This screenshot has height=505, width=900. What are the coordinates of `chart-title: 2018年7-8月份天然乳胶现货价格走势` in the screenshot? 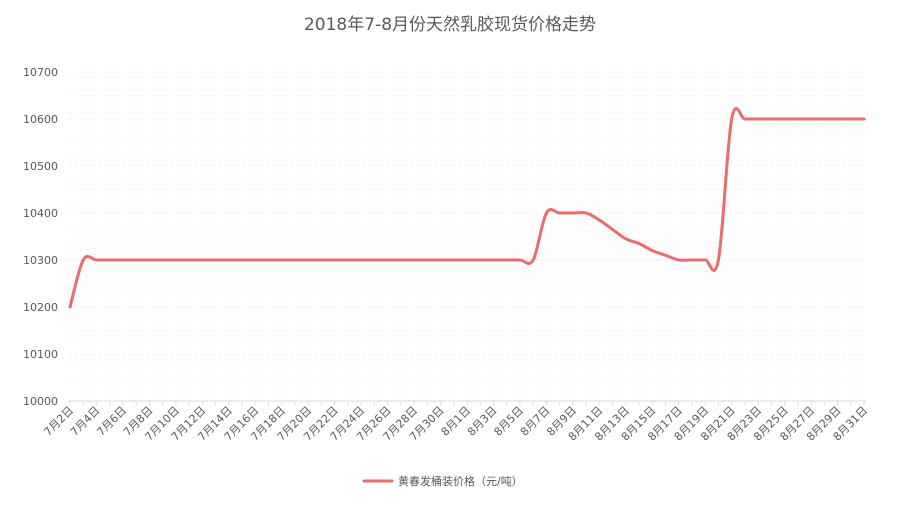 It's located at (450, 25).